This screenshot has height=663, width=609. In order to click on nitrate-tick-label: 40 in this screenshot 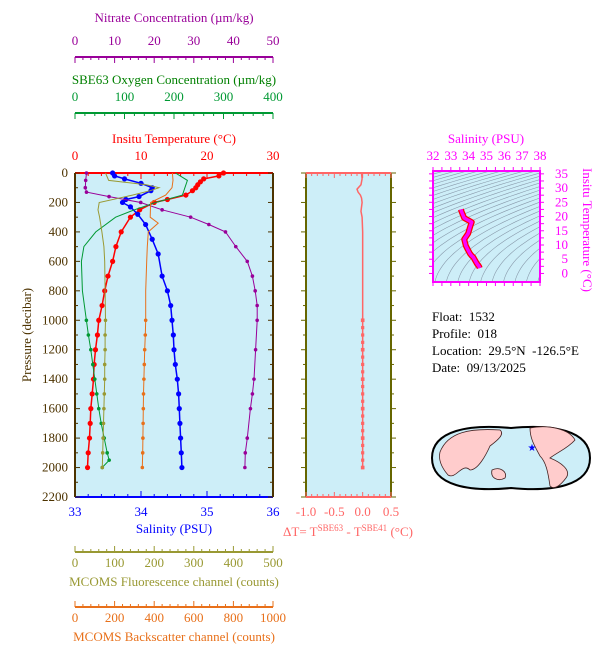, I will do `click(233, 40)`.